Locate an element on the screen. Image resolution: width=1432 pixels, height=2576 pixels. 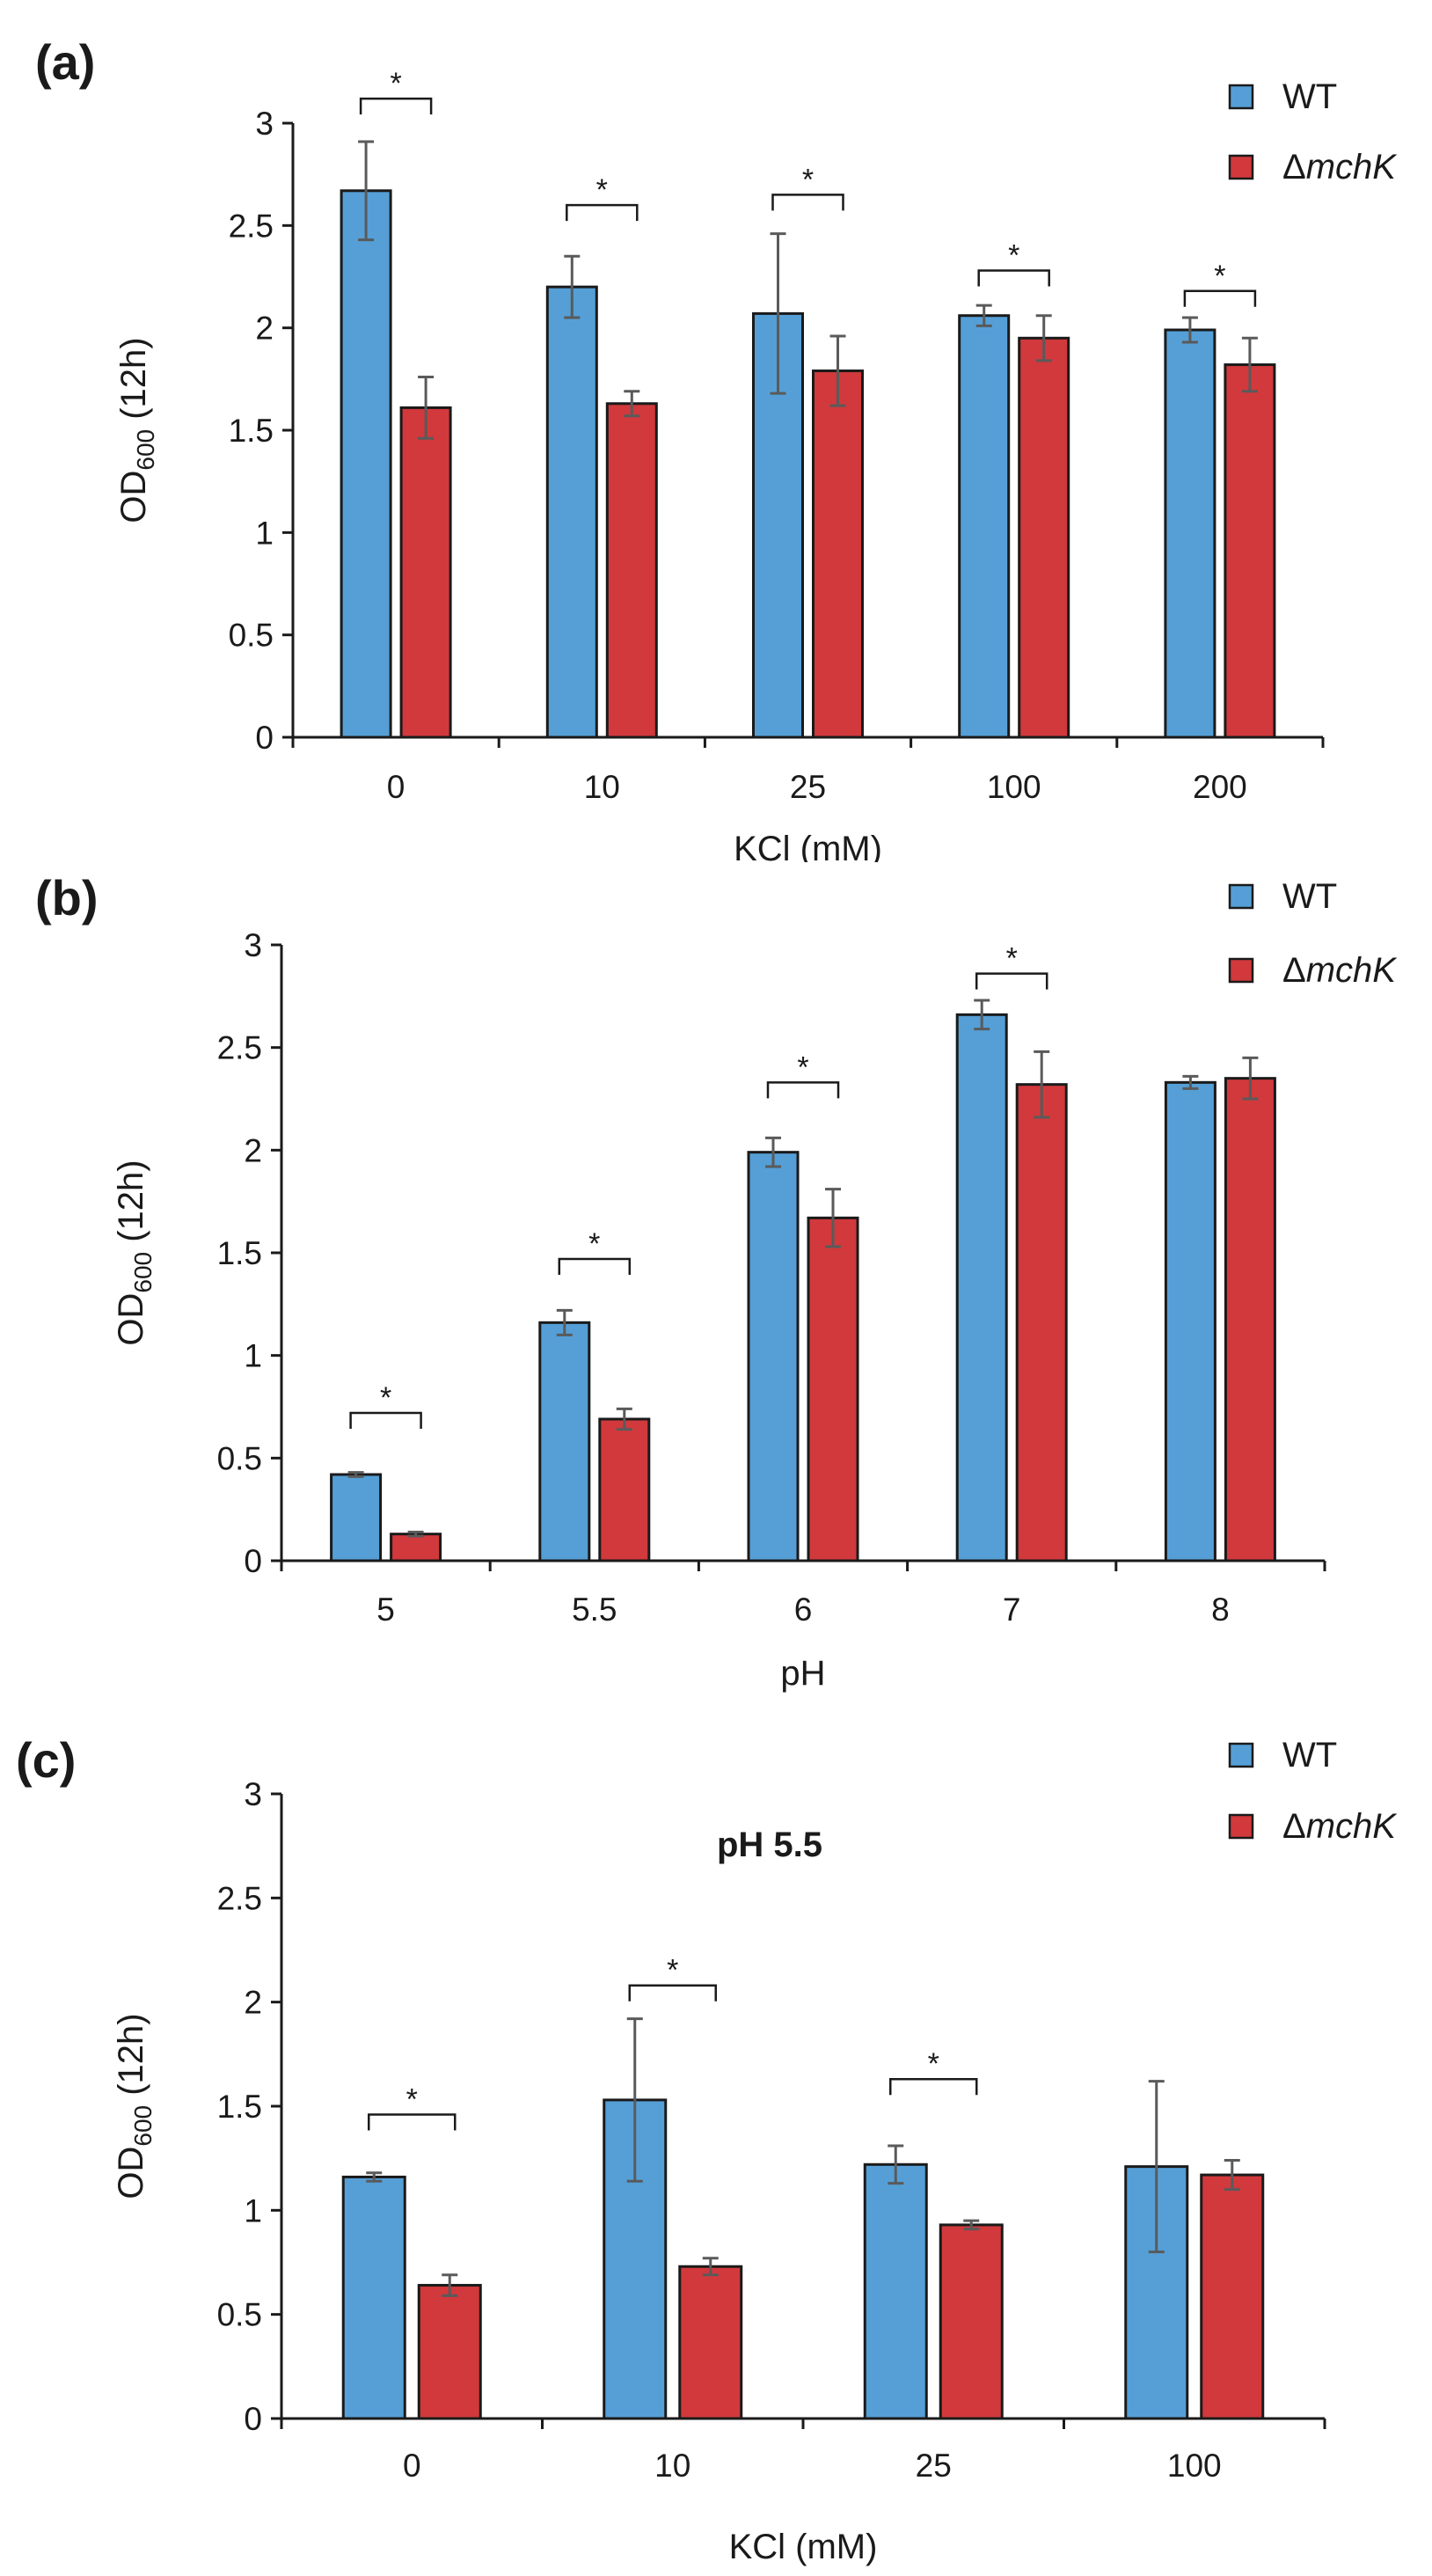
legend-label-mutant-c: ΔmchK is located at coordinates (1340, 1827).